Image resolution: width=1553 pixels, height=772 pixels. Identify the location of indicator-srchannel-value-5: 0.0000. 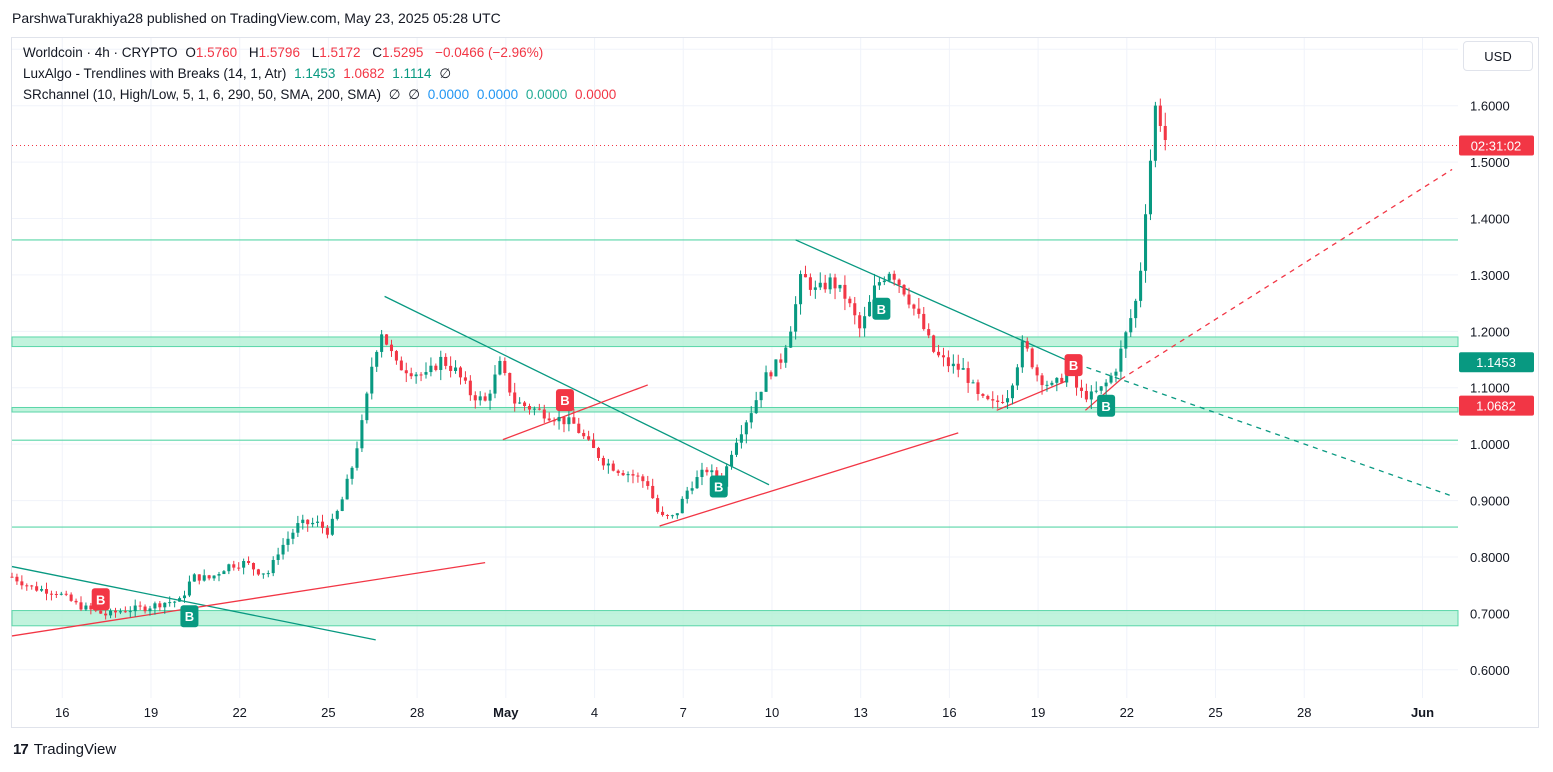
(546, 94).